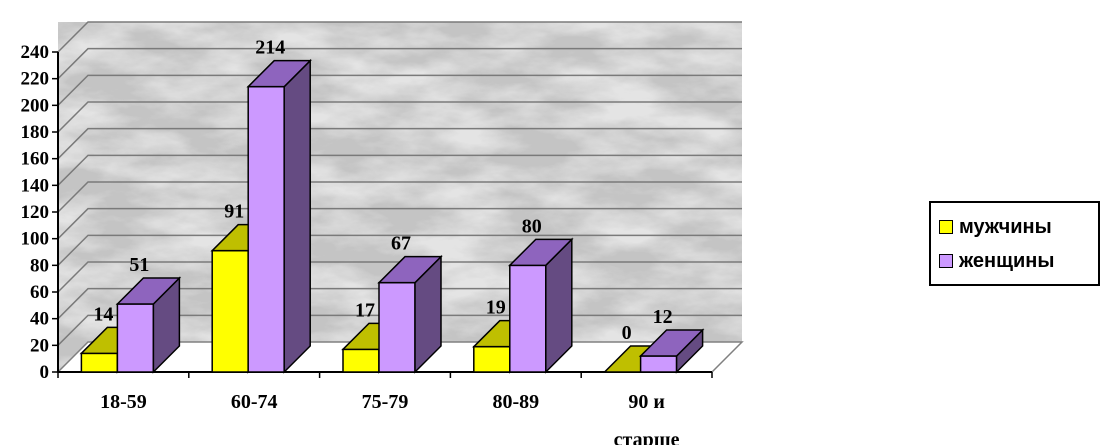 Image resolution: width=1106 pixels, height=445 pixels. I want to click on data-label: 19, so click(496, 308).